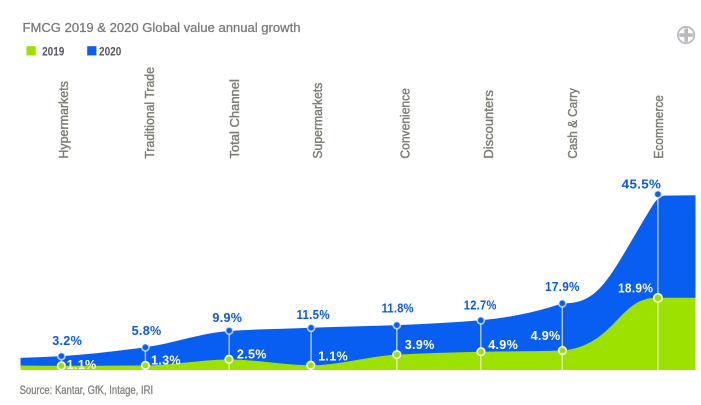 Image resolution: width=701 pixels, height=405 pixels. What do you see at coordinates (166, 360) in the screenshot?
I see `svg-text: 1.3%` at bounding box center [166, 360].